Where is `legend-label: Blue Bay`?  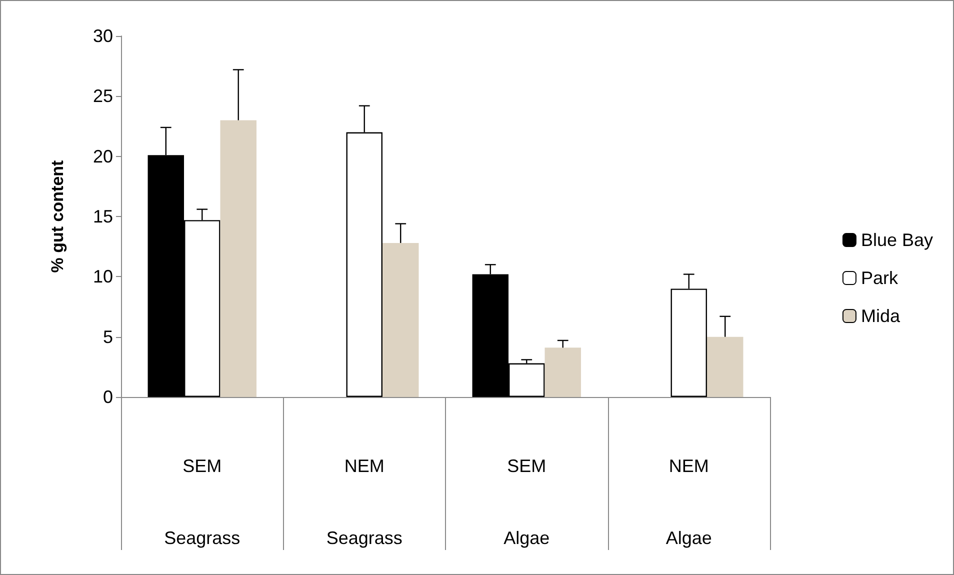
legend-label: Blue Bay is located at coordinates (897, 240).